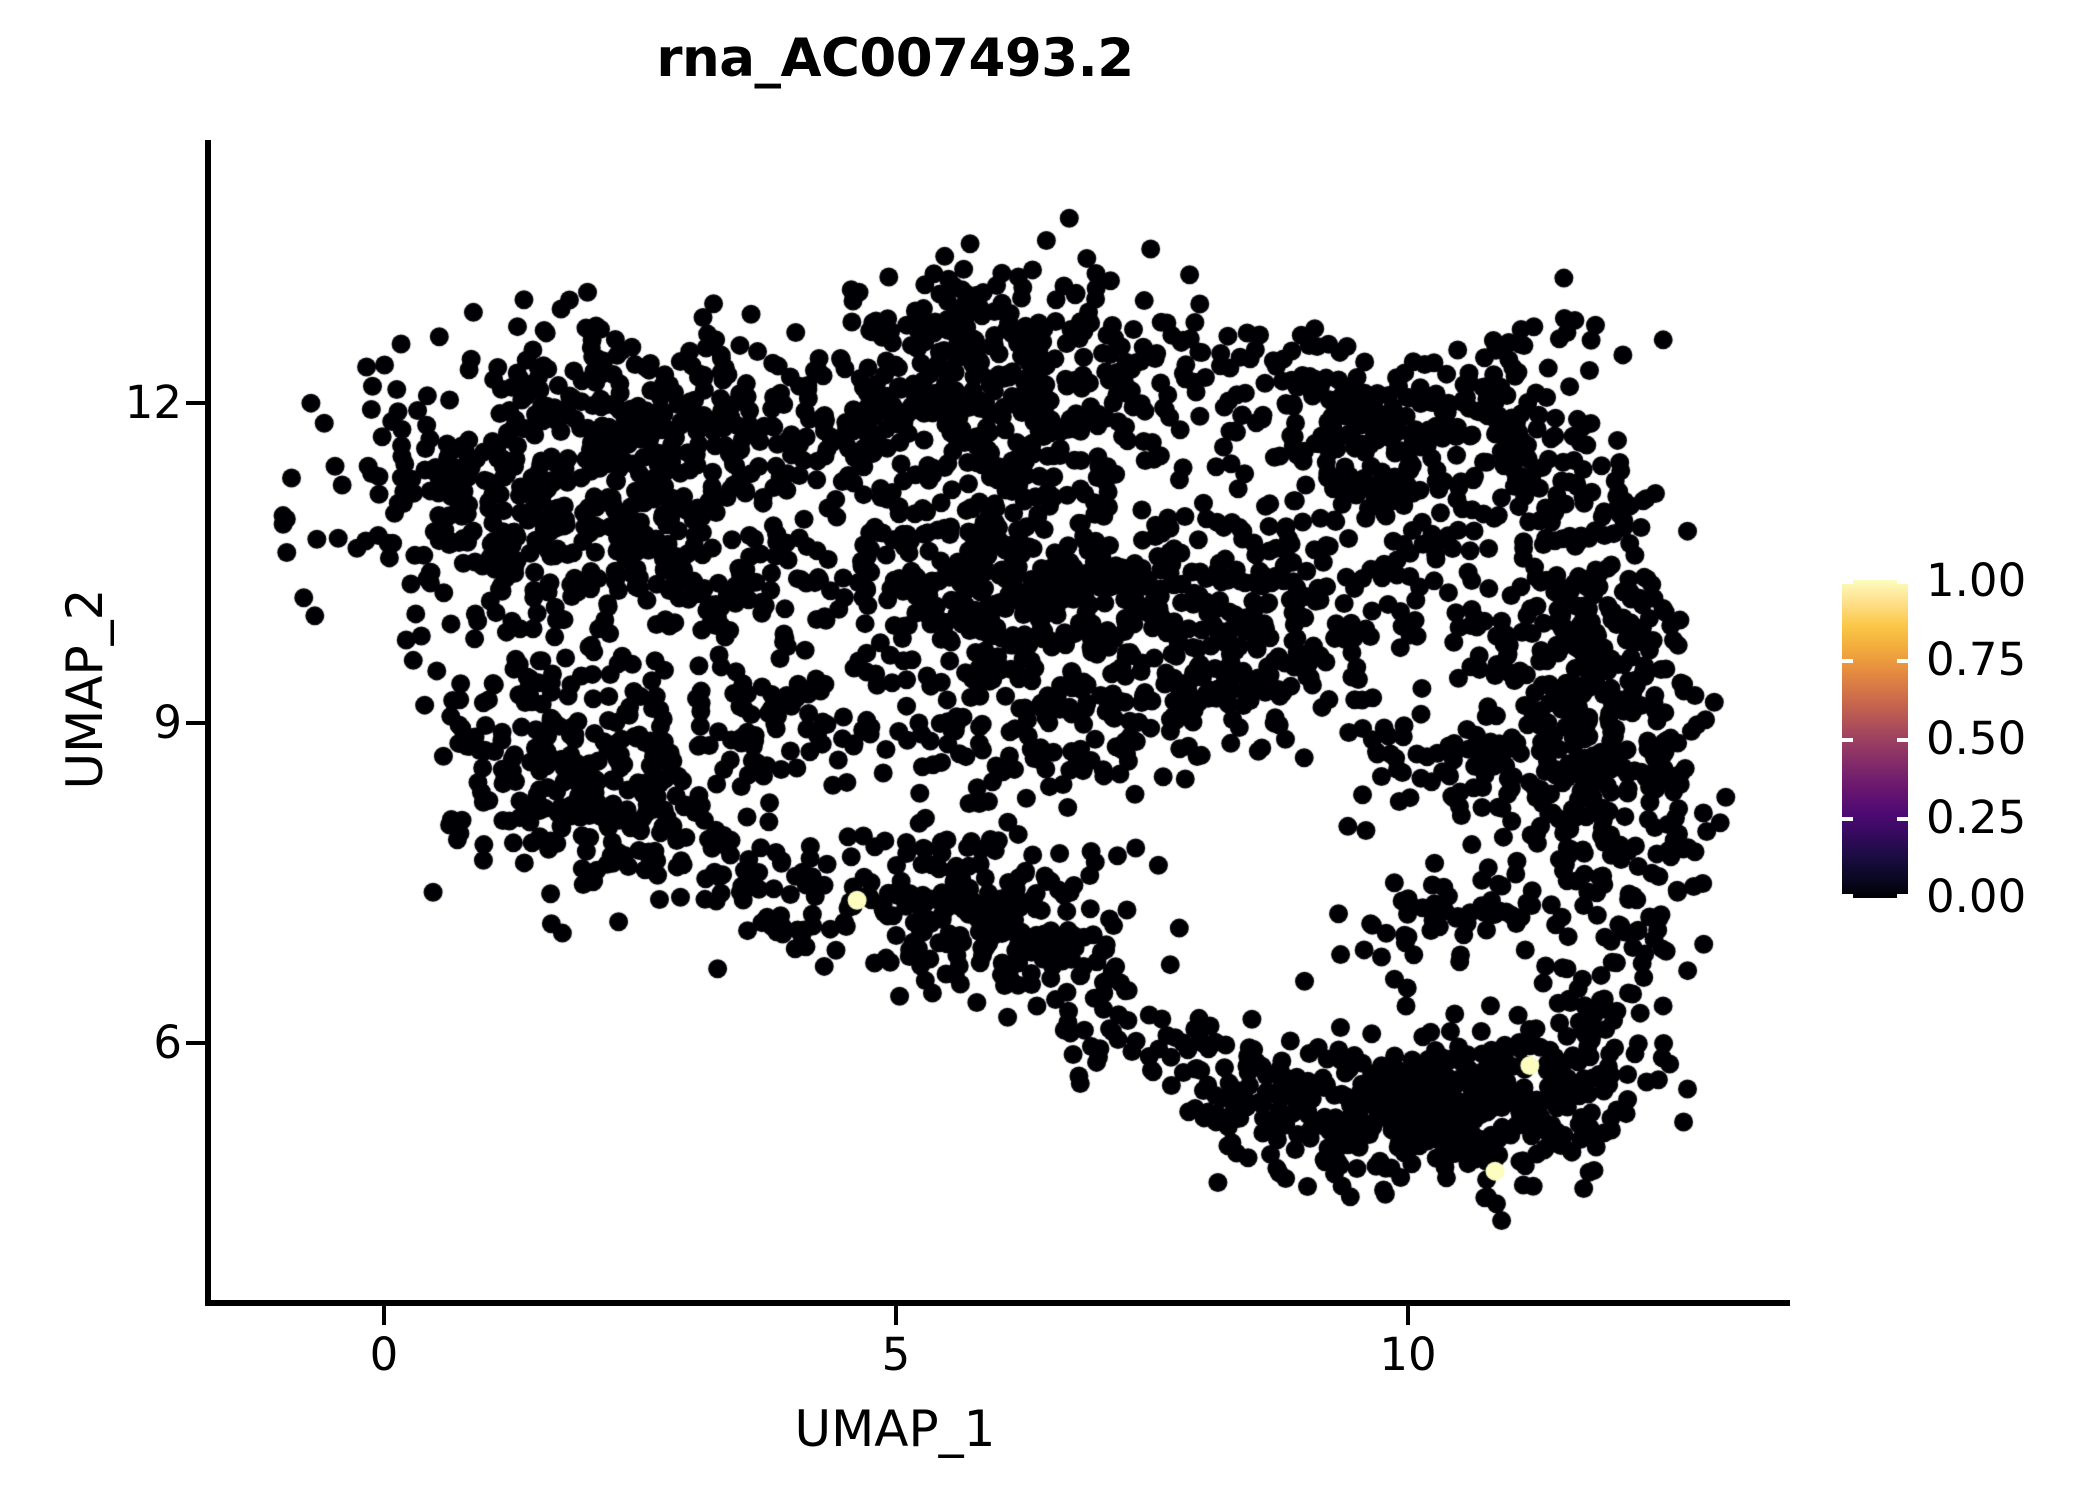 The image size is (2100, 1500). Describe the element at coordinates (208, 723) in the screenshot. I see `y-axis-spine` at that location.